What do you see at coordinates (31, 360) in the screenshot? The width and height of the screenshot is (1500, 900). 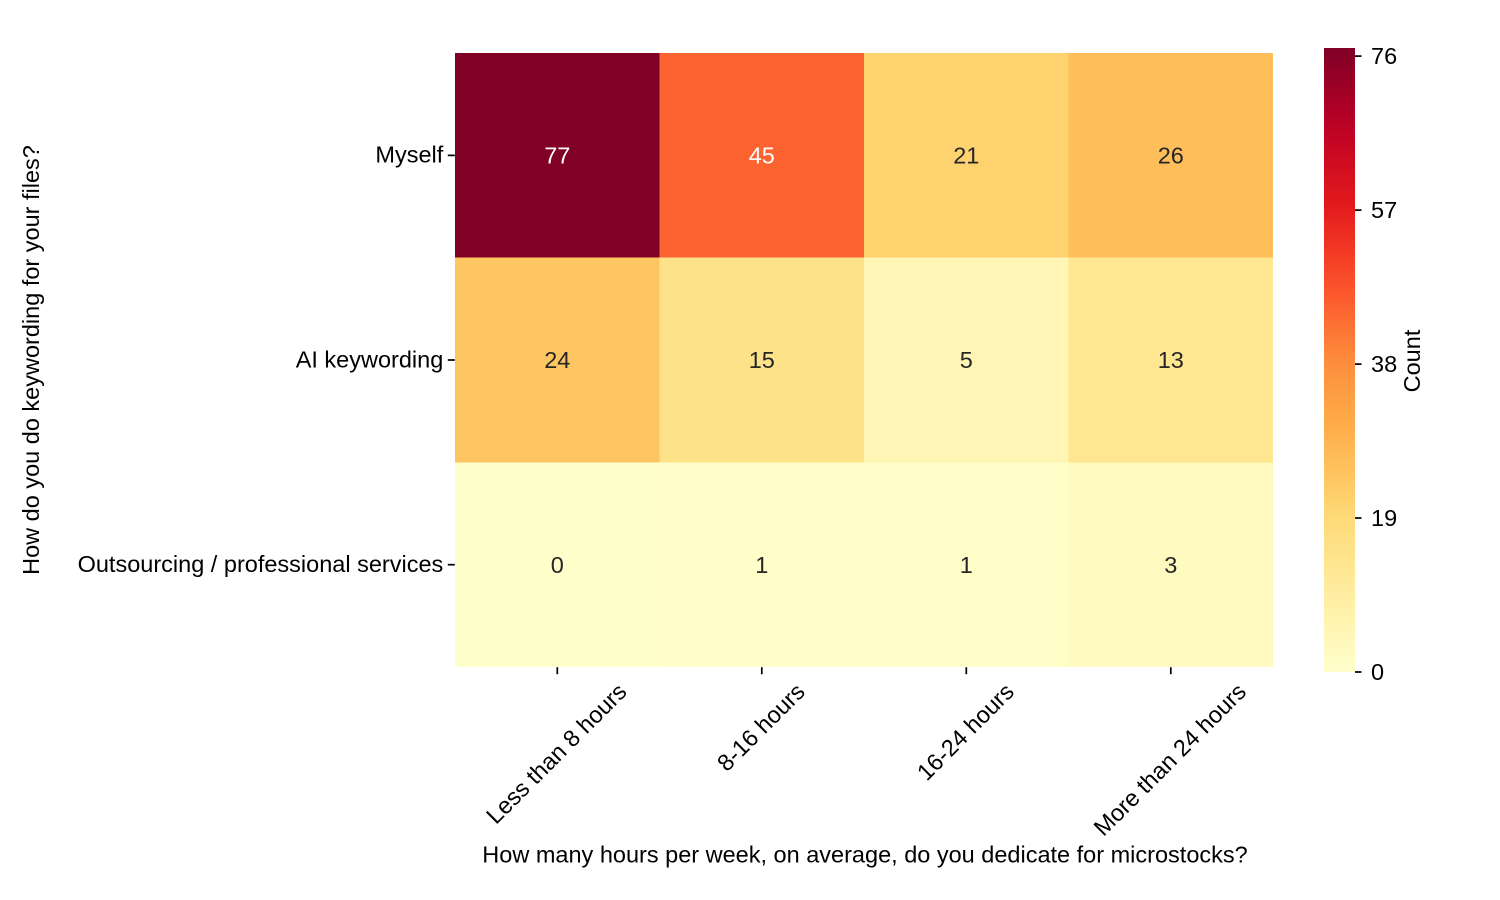 I see `svg-text:How do you do keywording for y: How do you do keywording for your files?` at bounding box center [31, 360].